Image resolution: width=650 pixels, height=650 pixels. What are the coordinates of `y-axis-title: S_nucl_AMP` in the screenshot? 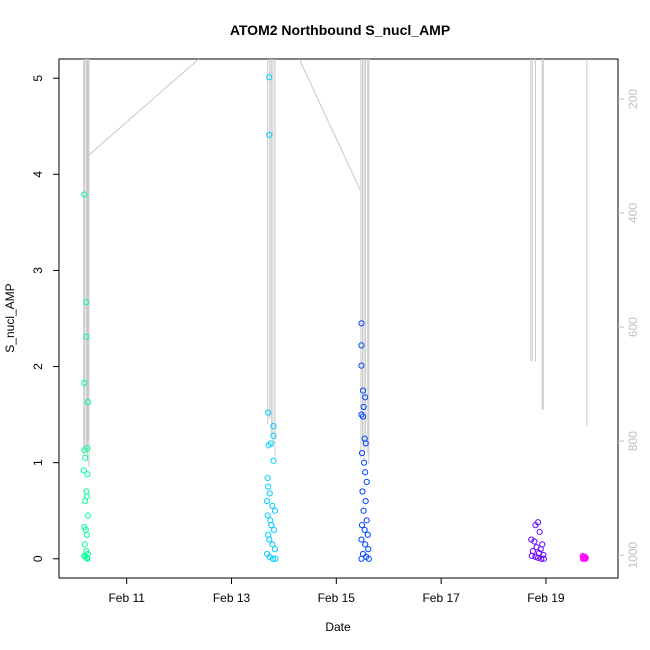 It's located at (10, 317).